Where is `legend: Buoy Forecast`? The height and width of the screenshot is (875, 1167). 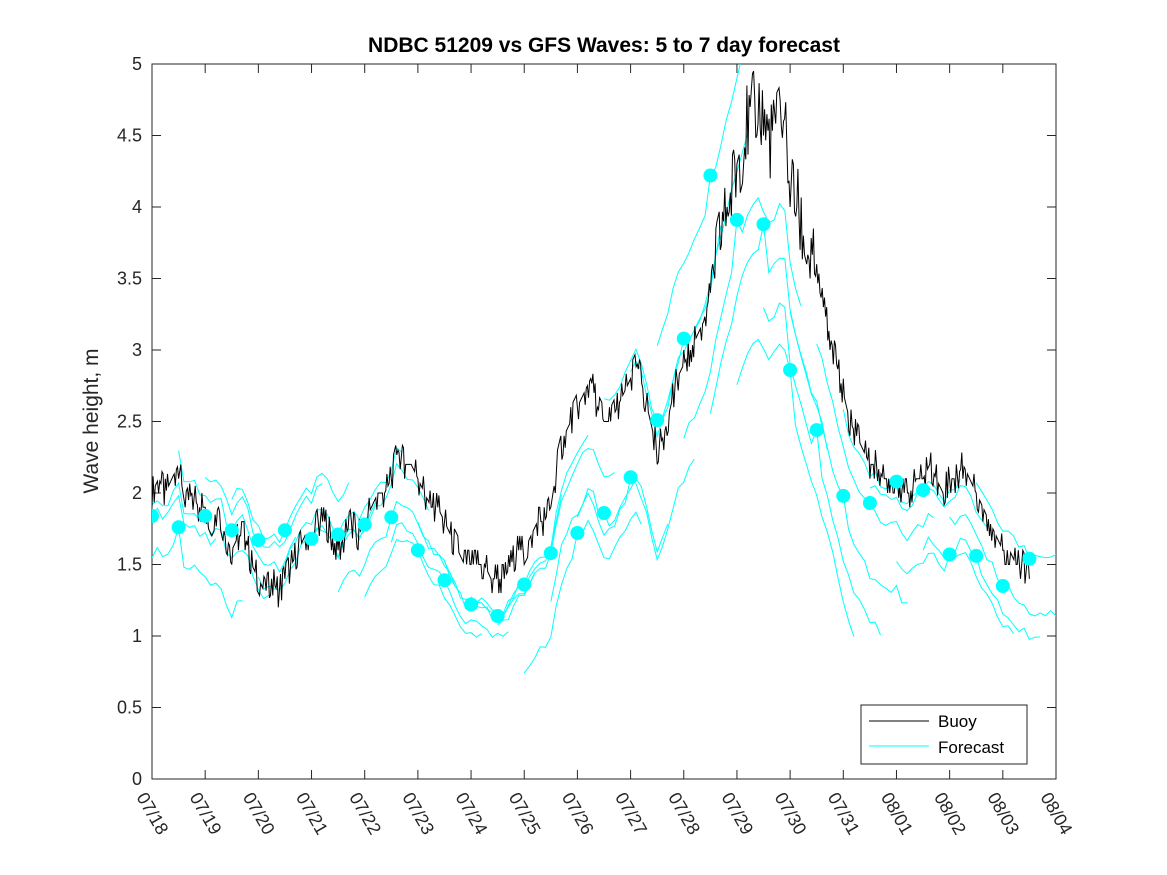 legend: Buoy Forecast is located at coordinates (944, 734).